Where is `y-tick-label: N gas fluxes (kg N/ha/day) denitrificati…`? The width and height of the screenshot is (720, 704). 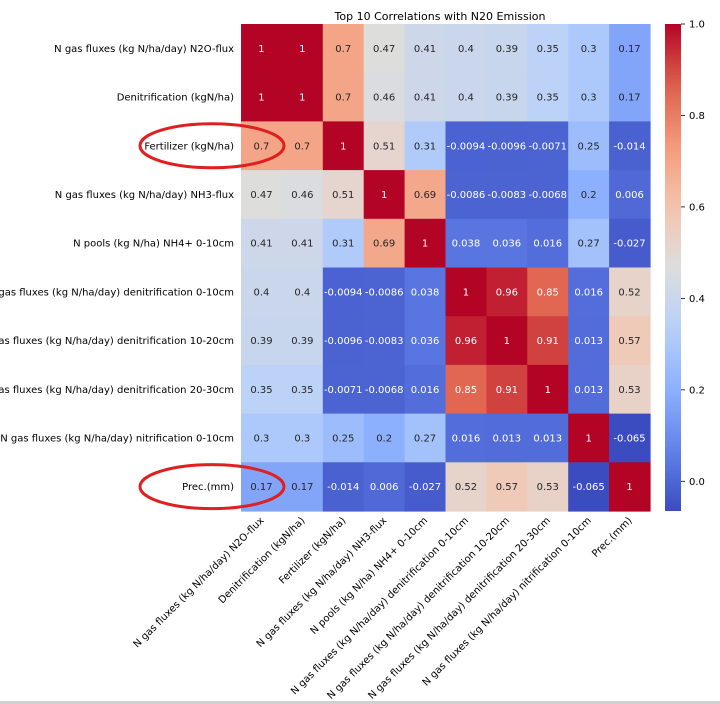
y-tick-label: N gas fluxes (kg N/ha/day) denitrificati… is located at coordinates (117, 390).